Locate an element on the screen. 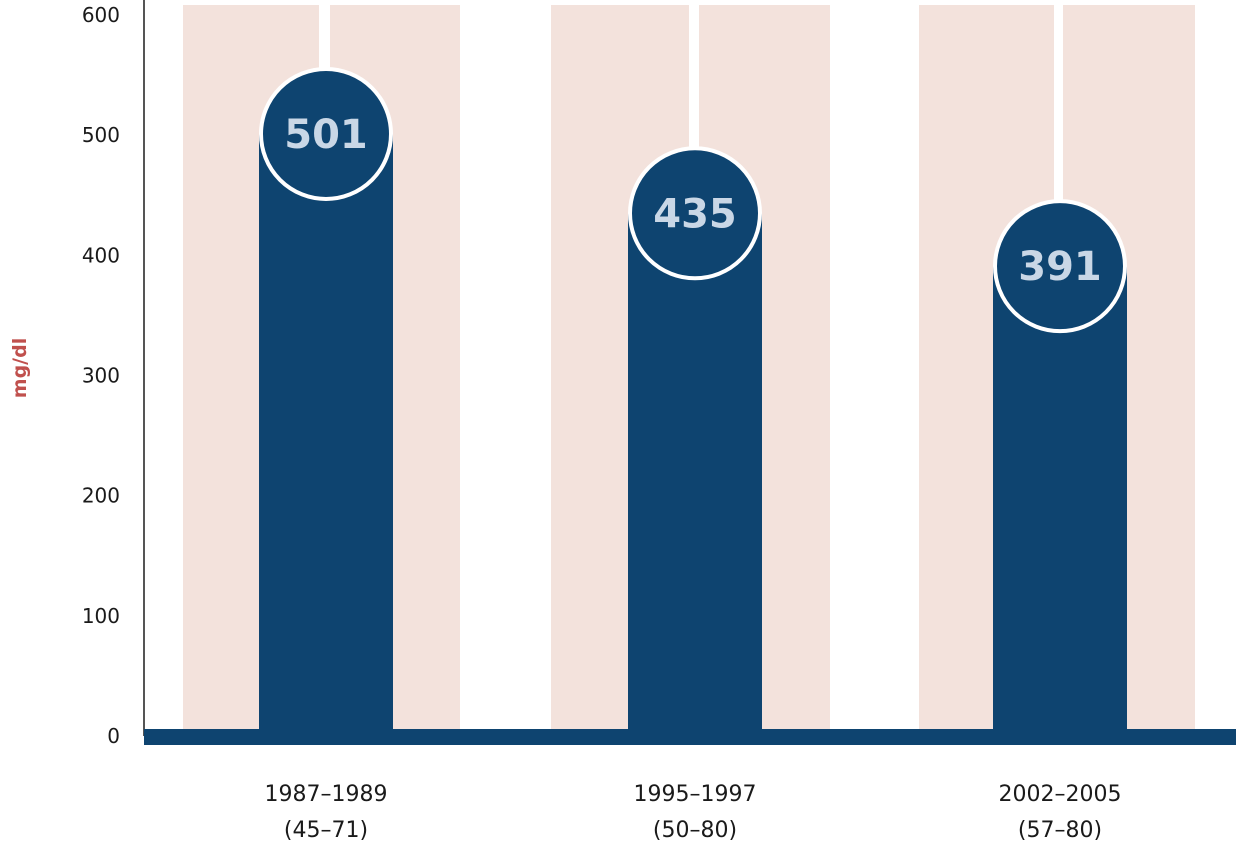  y-tick-label-500: 500 is located at coordinates (101, 135).